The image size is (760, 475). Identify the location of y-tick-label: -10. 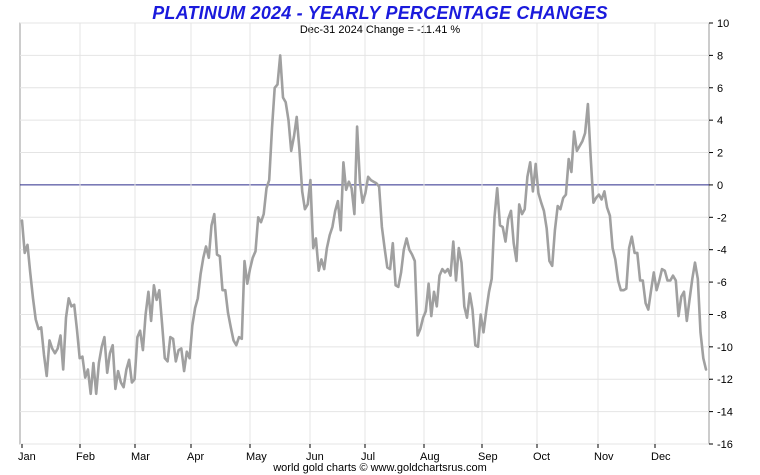
(725, 348).